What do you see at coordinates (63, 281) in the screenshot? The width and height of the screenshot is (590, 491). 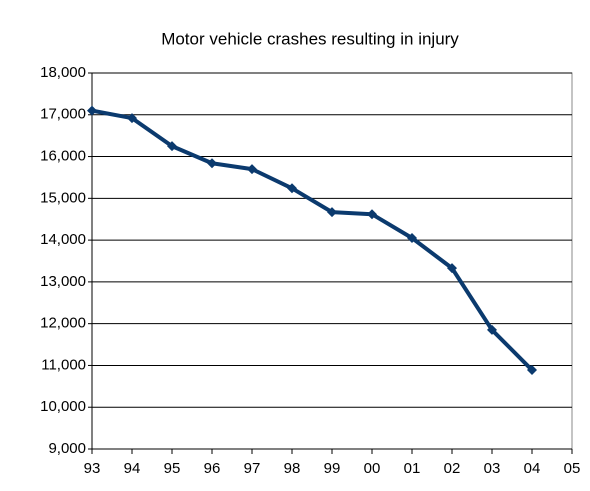 I see `y-tick-label: 13,000` at bounding box center [63, 281].